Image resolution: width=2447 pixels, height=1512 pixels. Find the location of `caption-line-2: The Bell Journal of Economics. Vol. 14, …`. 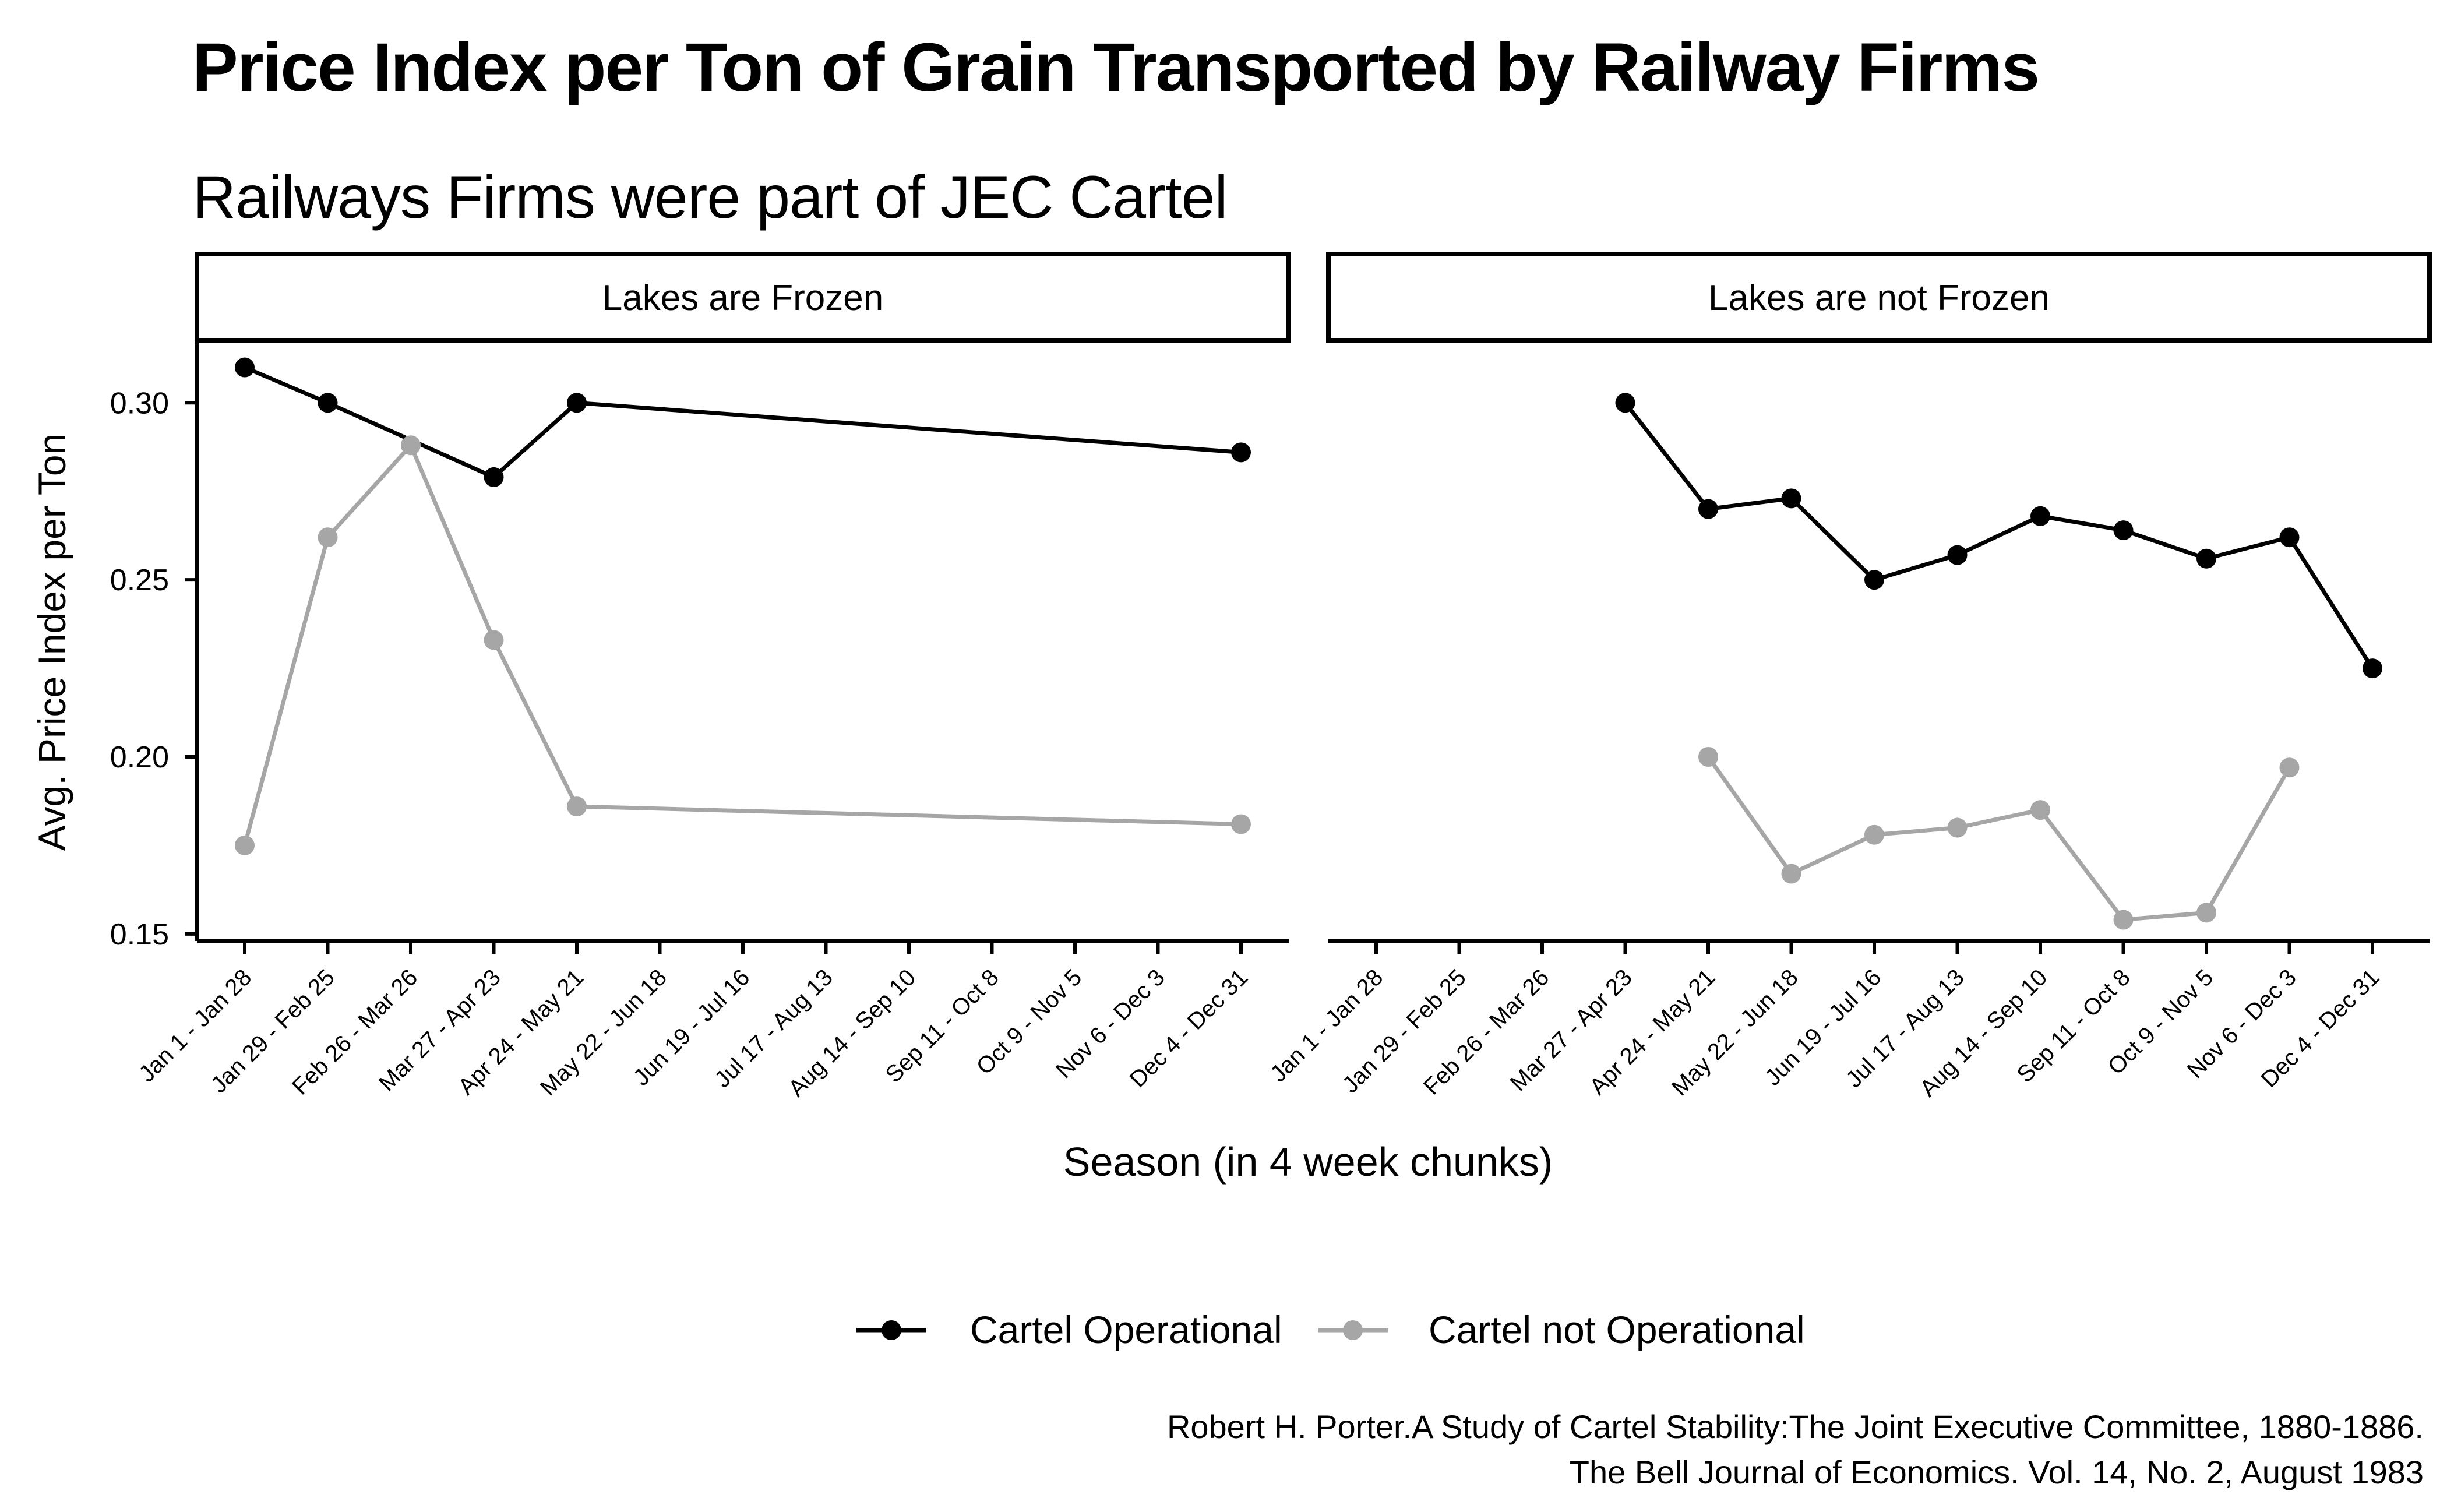

caption-line-2: The Bell Journal of Economics. Vol. 14, … is located at coordinates (1996, 1472).